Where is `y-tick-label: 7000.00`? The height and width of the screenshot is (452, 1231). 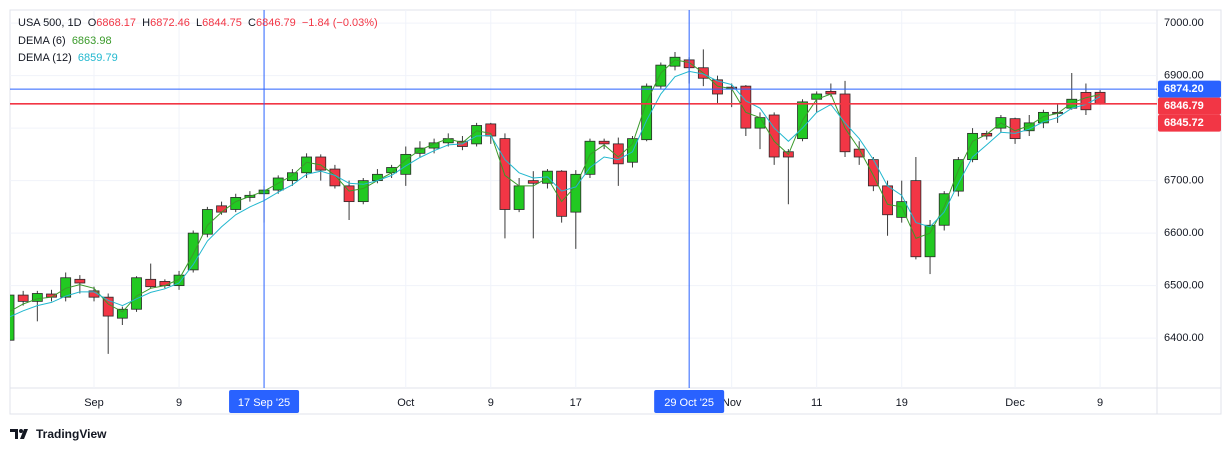
y-tick-label: 7000.00 is located at coordinates (1184, 23).